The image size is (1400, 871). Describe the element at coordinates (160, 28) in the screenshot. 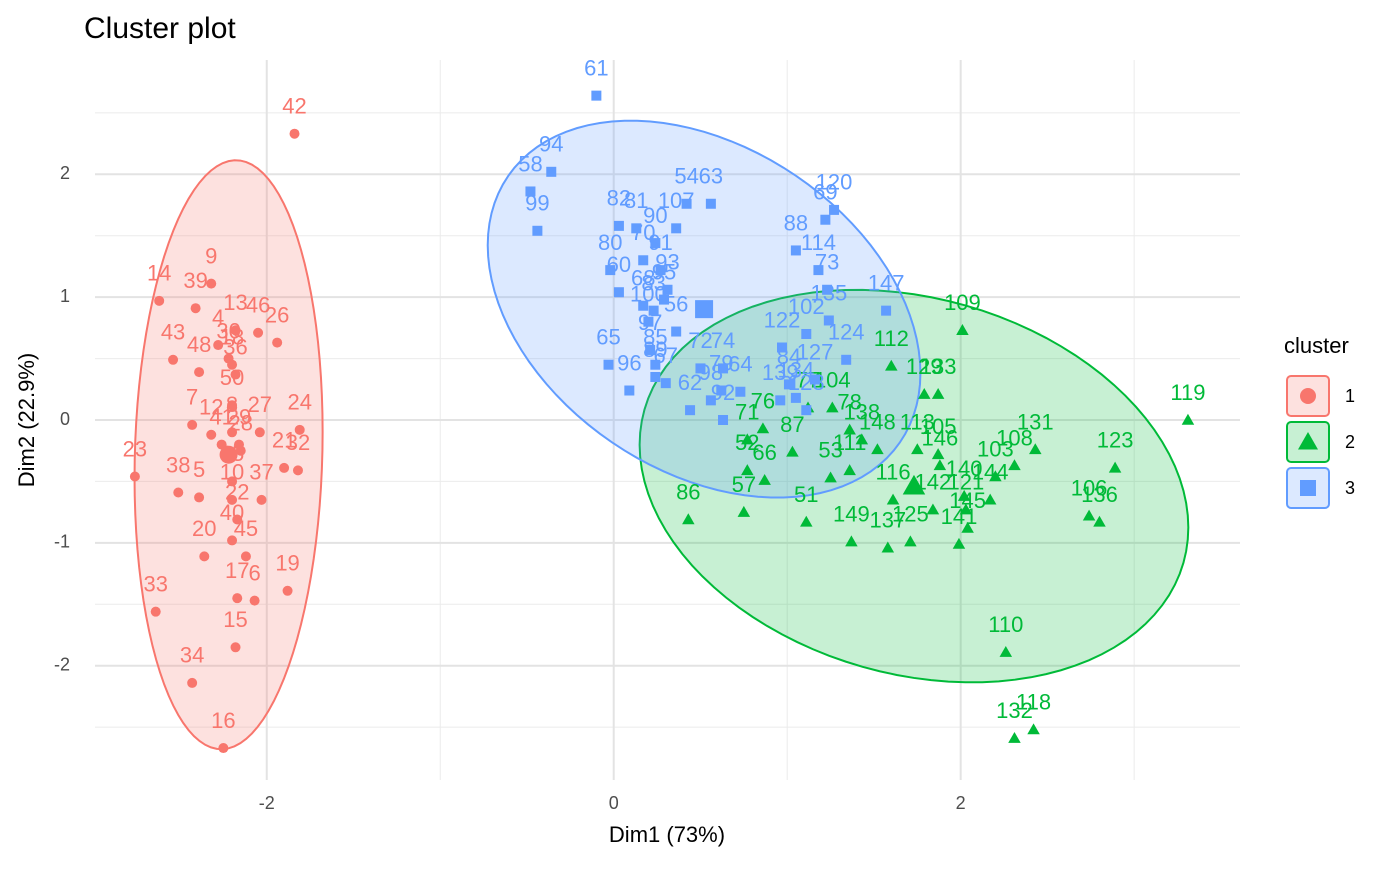

I see `chart-title: Cluster plot` at that location.